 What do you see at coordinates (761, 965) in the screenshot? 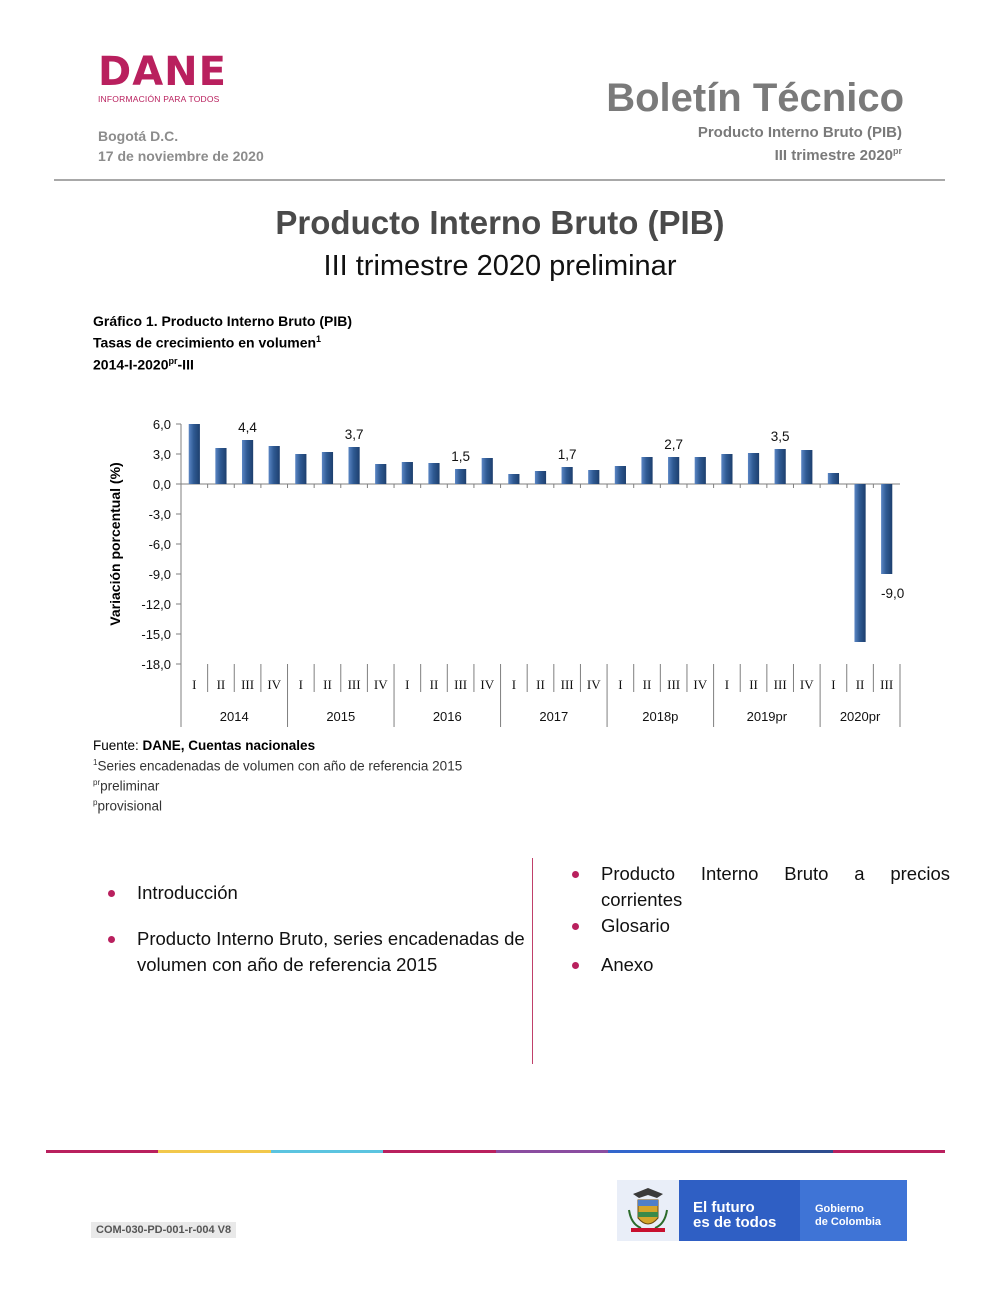
I see `toc-item-anexo: Anexo` at bounding box center [761, 965].